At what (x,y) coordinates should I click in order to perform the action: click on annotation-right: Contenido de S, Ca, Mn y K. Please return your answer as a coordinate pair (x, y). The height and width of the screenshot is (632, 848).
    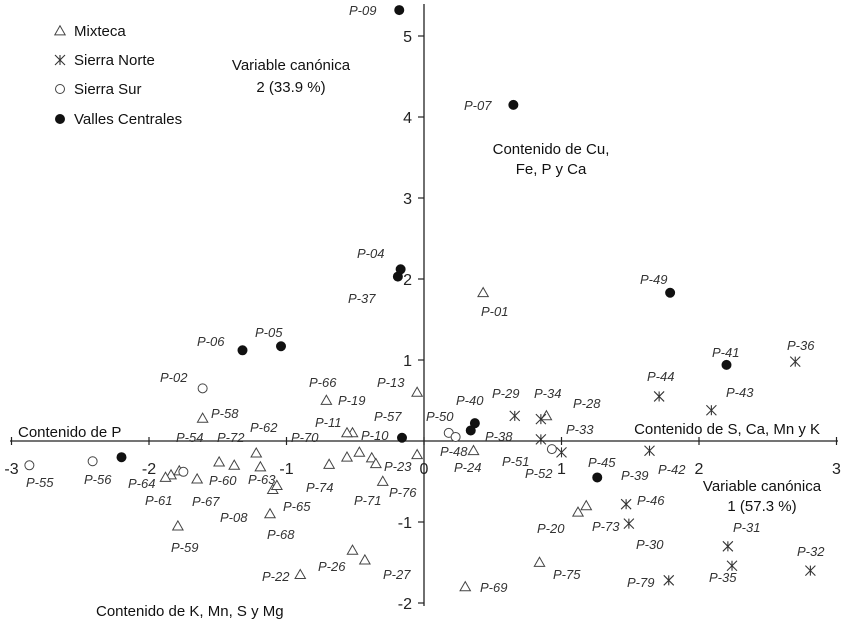
    Looking at the image, I should click on (727, 429).